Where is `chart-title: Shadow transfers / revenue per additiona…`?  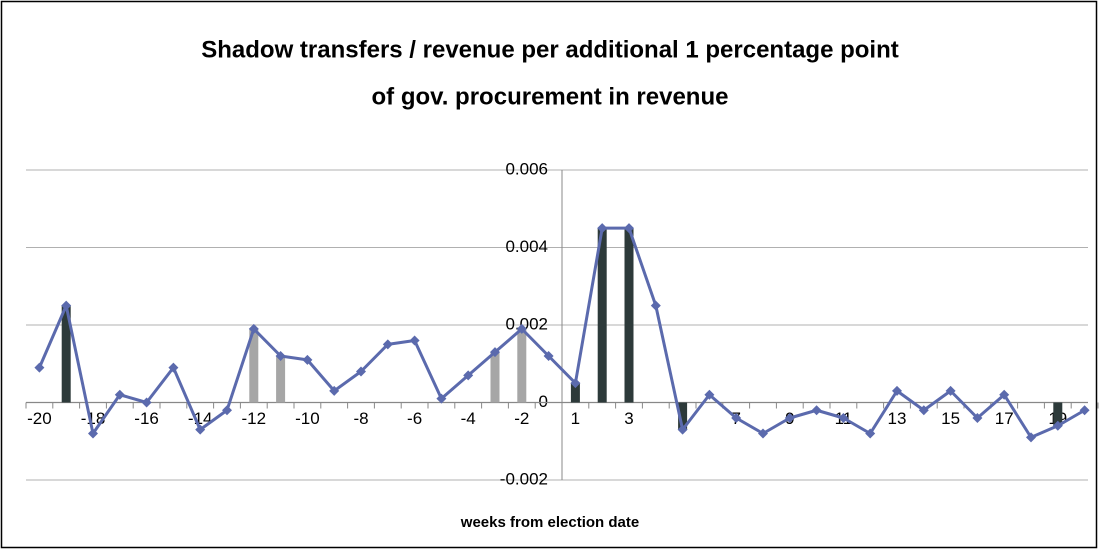 chart-title: Shadow transfers / revenue per additiona… is located at coordinates (550, 49).